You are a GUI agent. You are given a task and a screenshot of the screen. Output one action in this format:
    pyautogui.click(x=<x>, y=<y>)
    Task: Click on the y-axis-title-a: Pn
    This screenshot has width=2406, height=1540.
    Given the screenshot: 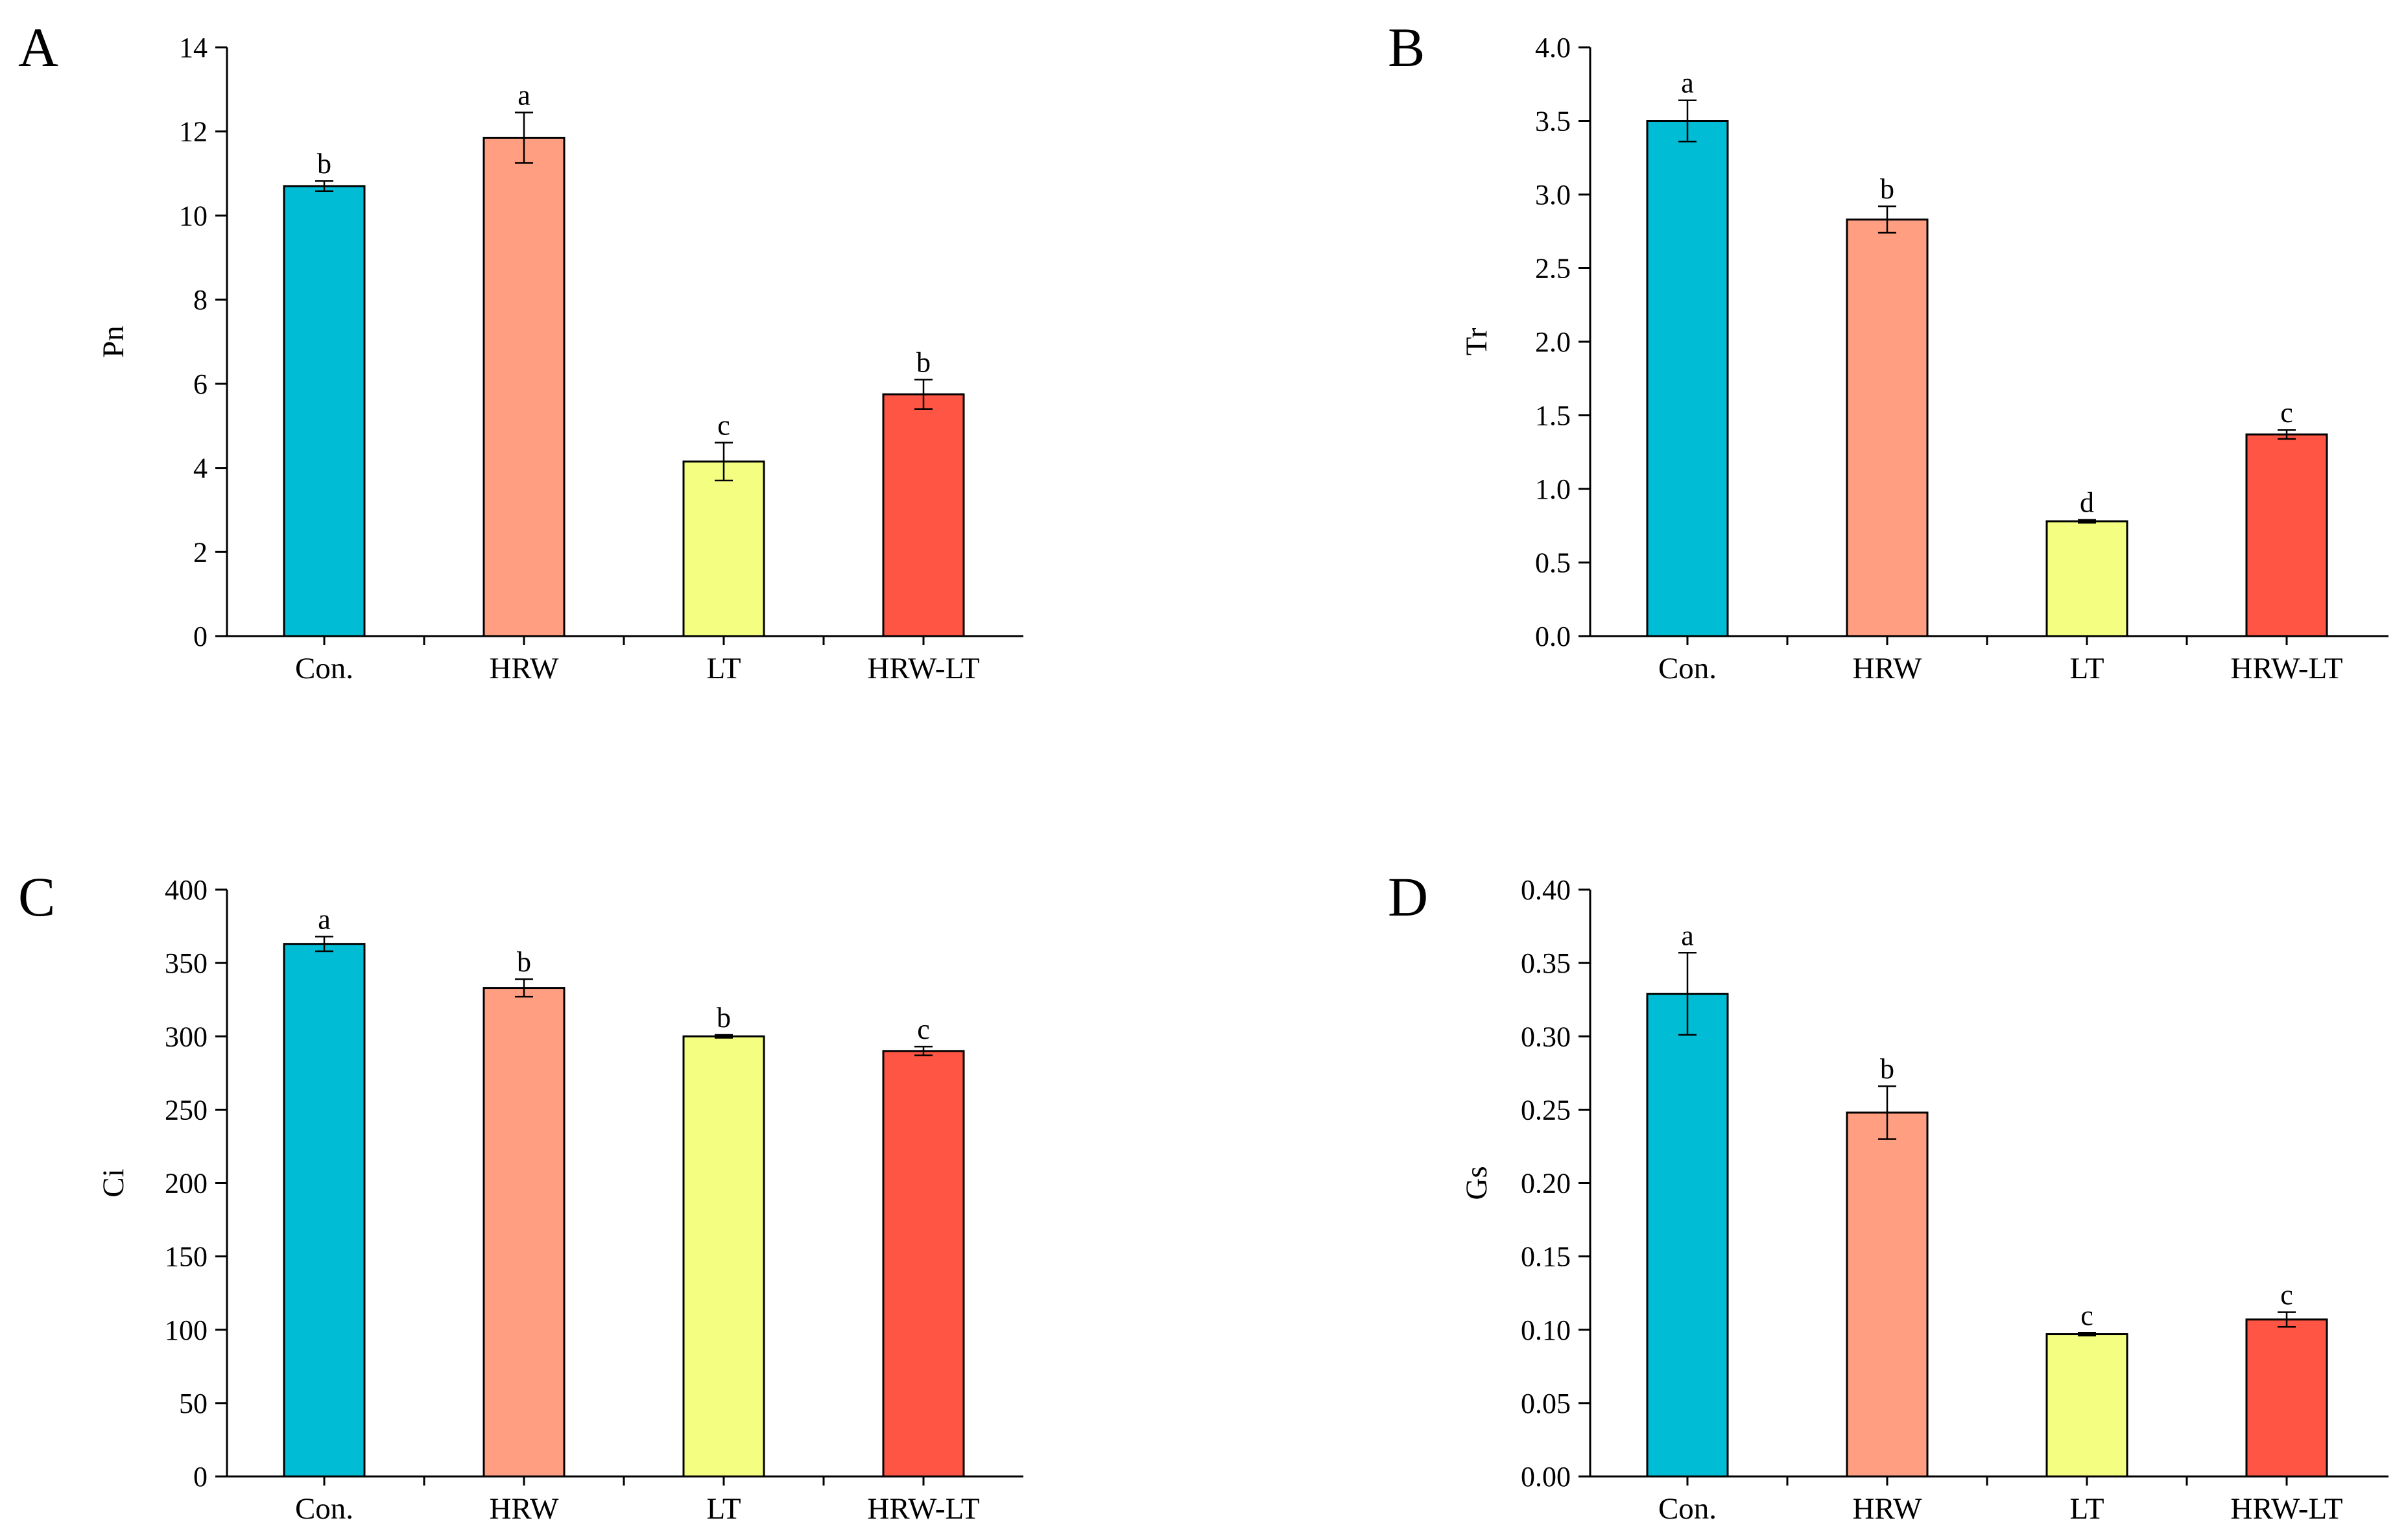 What is the action you would take?
    pyautogui.click(x=114, y=342)
    